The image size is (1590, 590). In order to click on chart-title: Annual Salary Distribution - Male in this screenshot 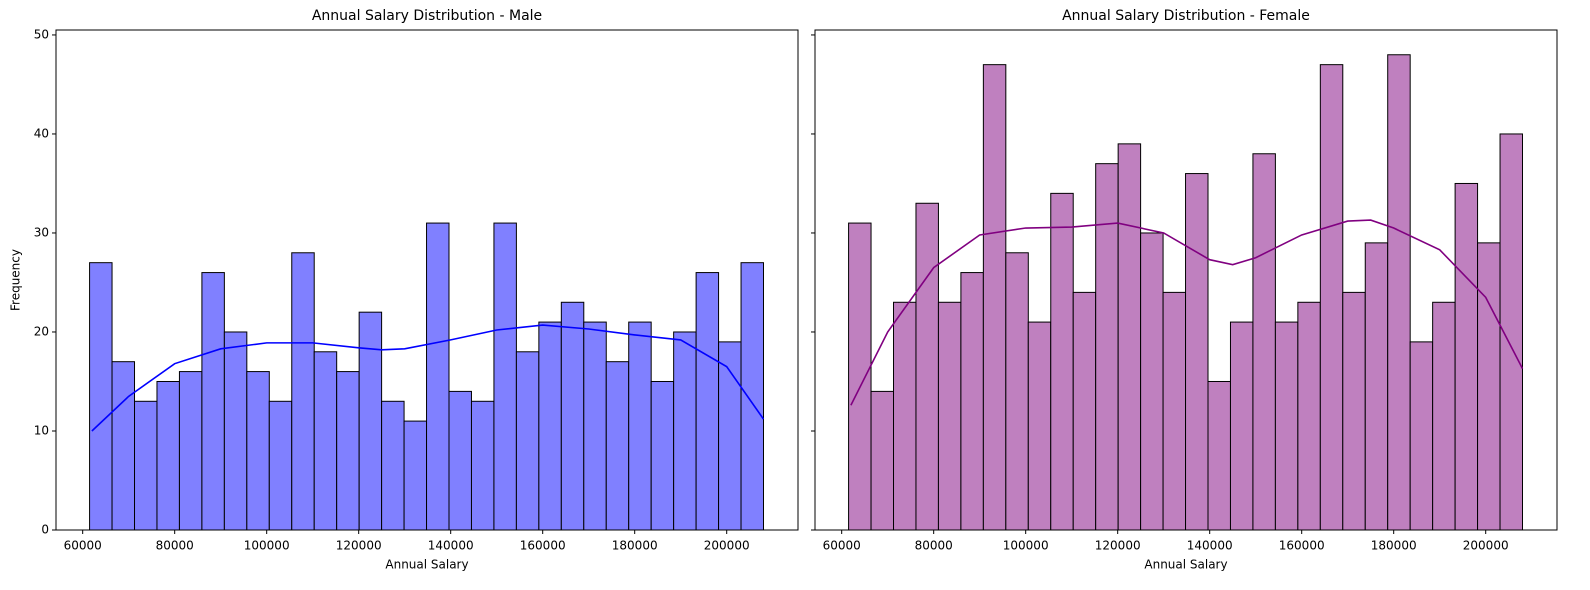, I will do `click(427, 16)`.